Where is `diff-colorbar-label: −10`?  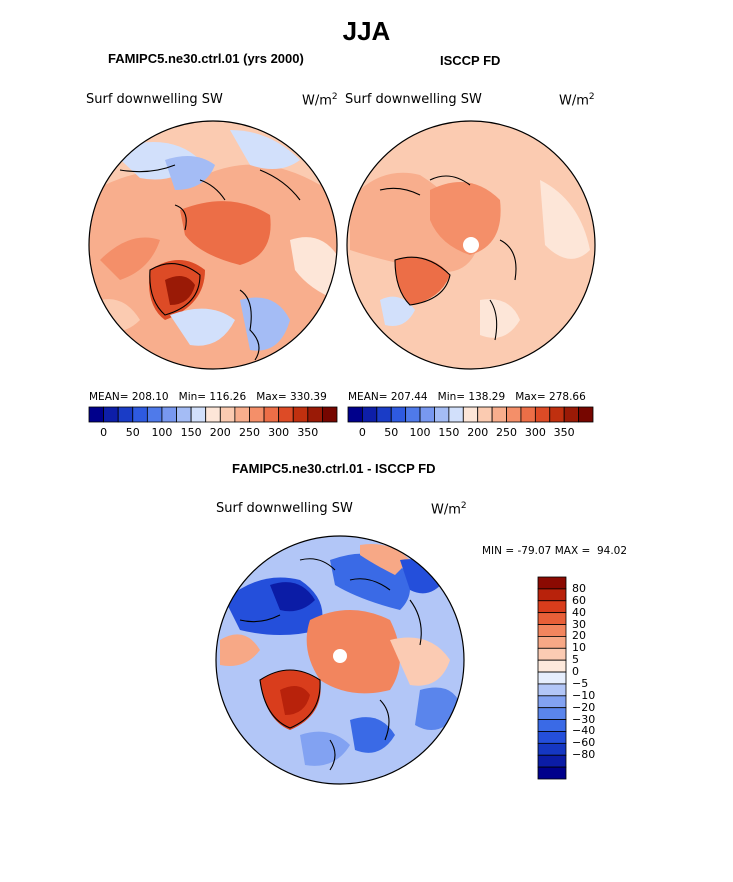 diff-colorbar-label: −10 is located at coordinates (584, 695).